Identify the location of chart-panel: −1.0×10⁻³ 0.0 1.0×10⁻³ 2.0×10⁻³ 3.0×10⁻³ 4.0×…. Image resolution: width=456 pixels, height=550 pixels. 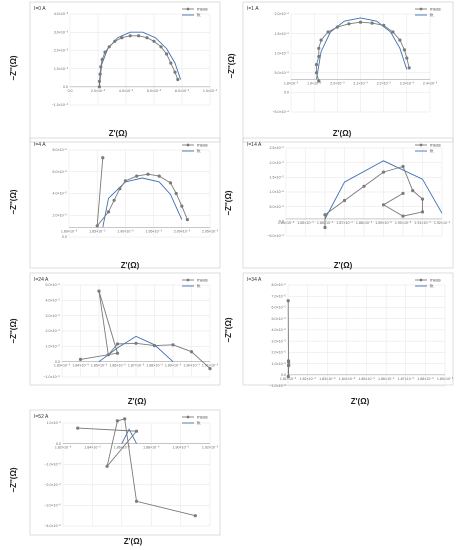
(115, 72).